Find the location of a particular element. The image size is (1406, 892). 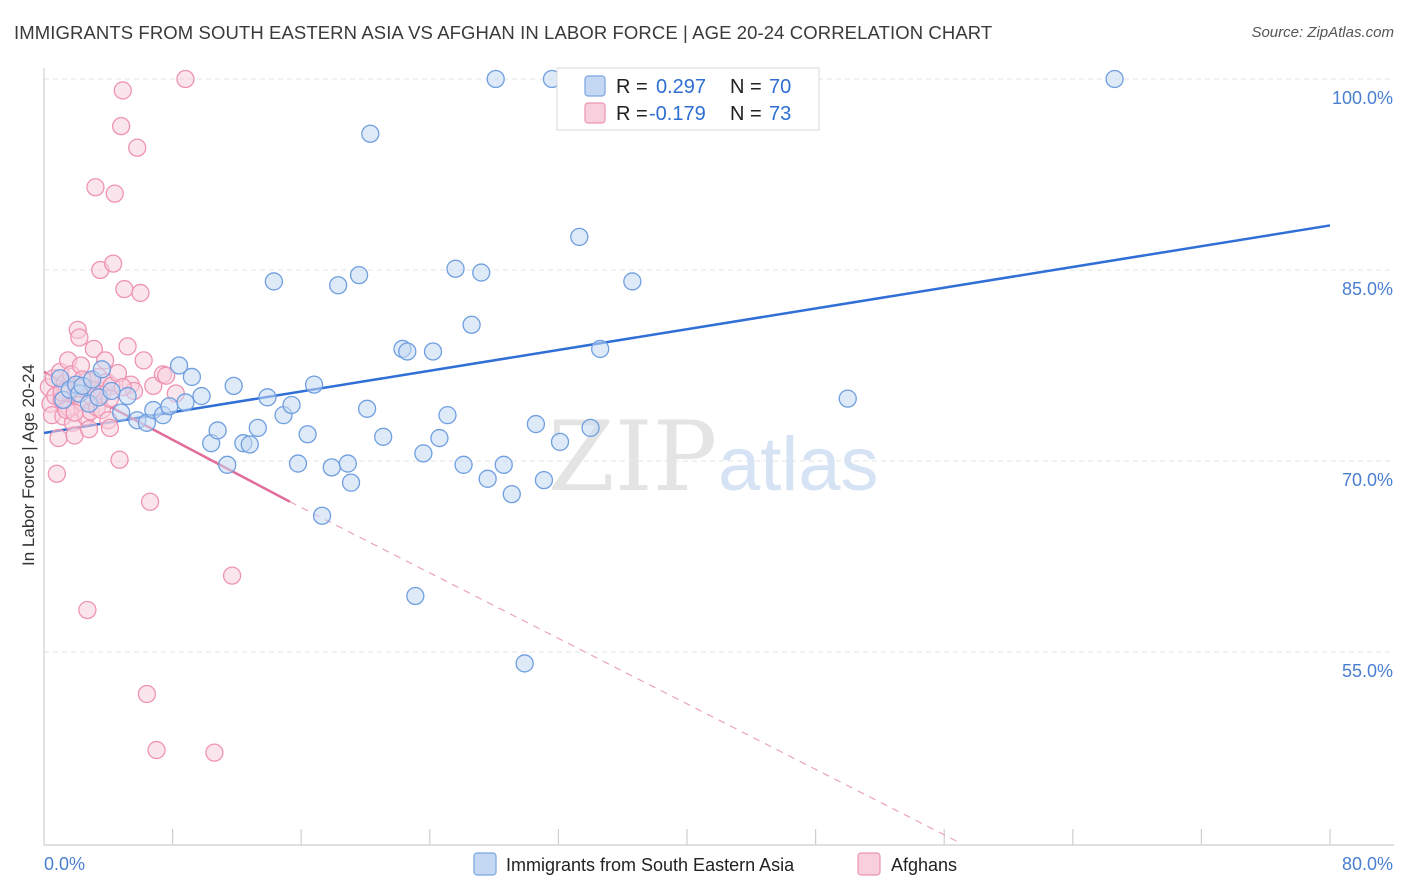

bottom-legend-label-afghans: Afghans is located at coordinates (924, 865).